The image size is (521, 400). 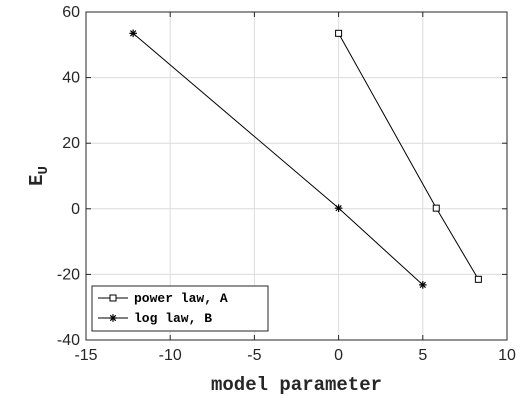 I want to click on legend: power law, A log law, B, so click(x=180, y=308).